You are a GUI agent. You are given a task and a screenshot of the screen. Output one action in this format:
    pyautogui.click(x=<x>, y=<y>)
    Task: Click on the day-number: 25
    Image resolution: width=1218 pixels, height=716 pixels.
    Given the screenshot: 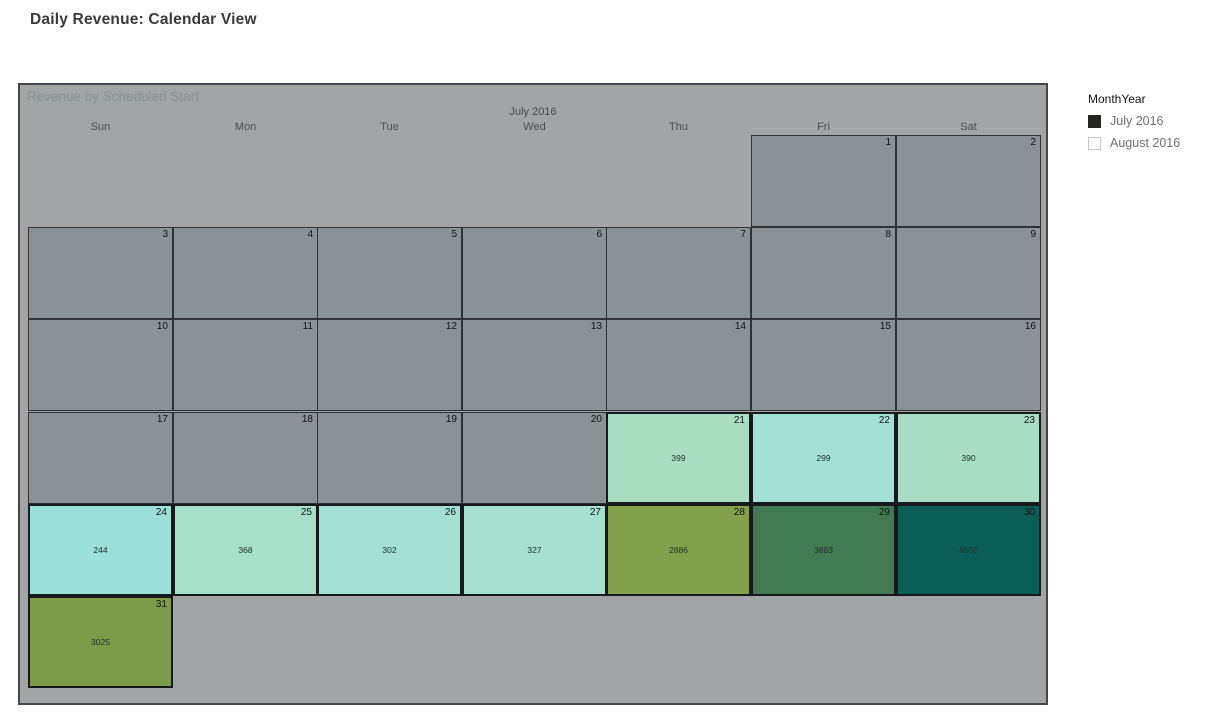 What is the action you would take?
    pyautogui.click(x=306, y=512)
    